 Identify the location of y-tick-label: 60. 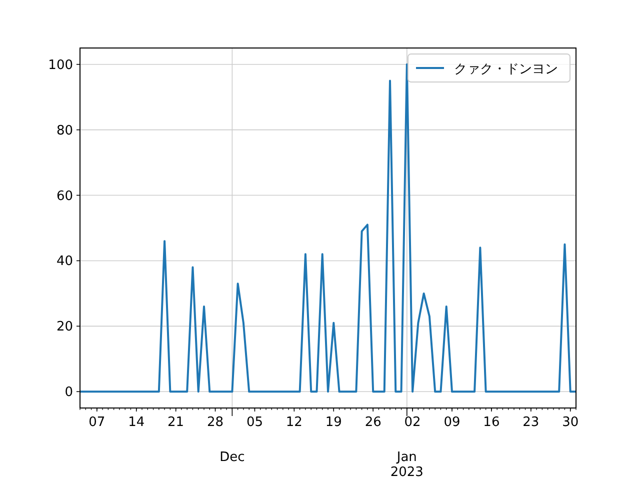
(64, 196).